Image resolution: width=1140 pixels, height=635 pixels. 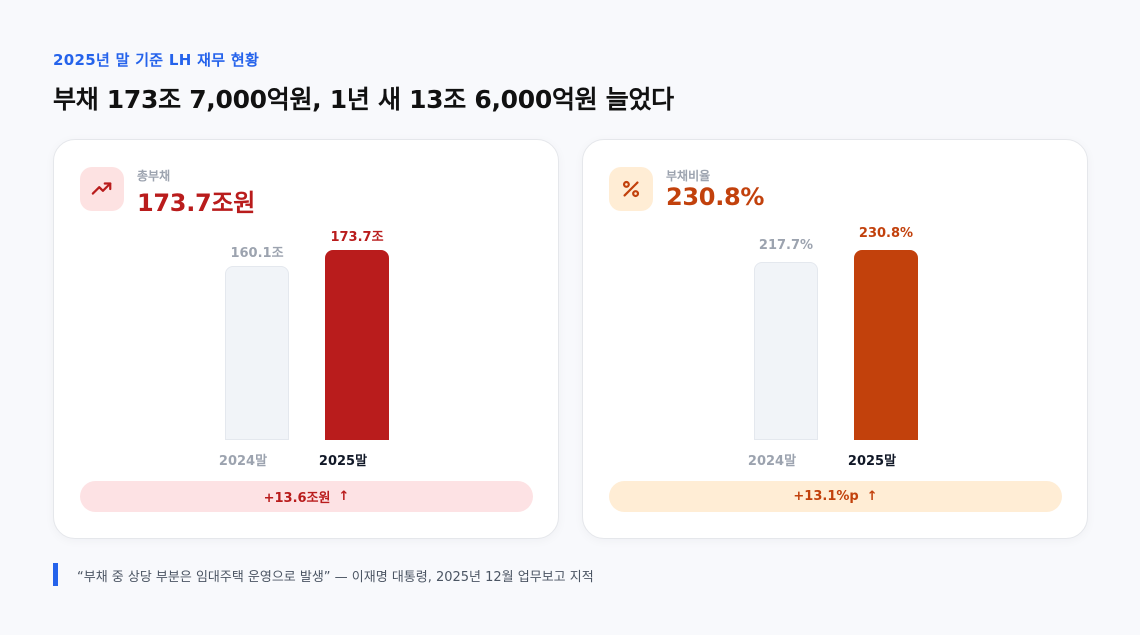 I want to click on trending-up-icon, so click(x=102, y=189).